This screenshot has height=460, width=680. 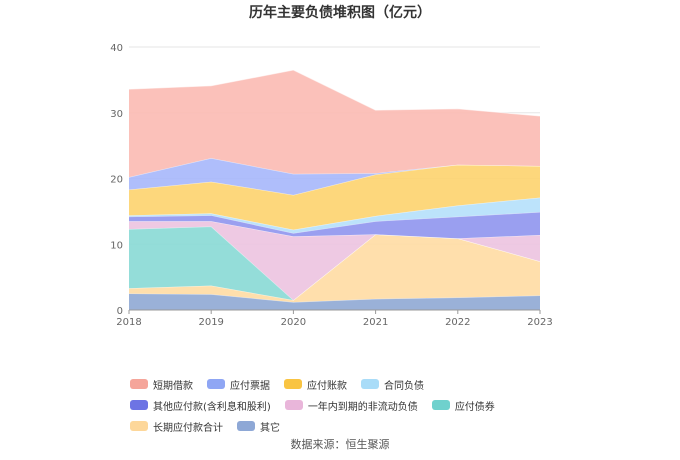 I want to click on legend-item: 应付票据, so click(x=238, y=385).